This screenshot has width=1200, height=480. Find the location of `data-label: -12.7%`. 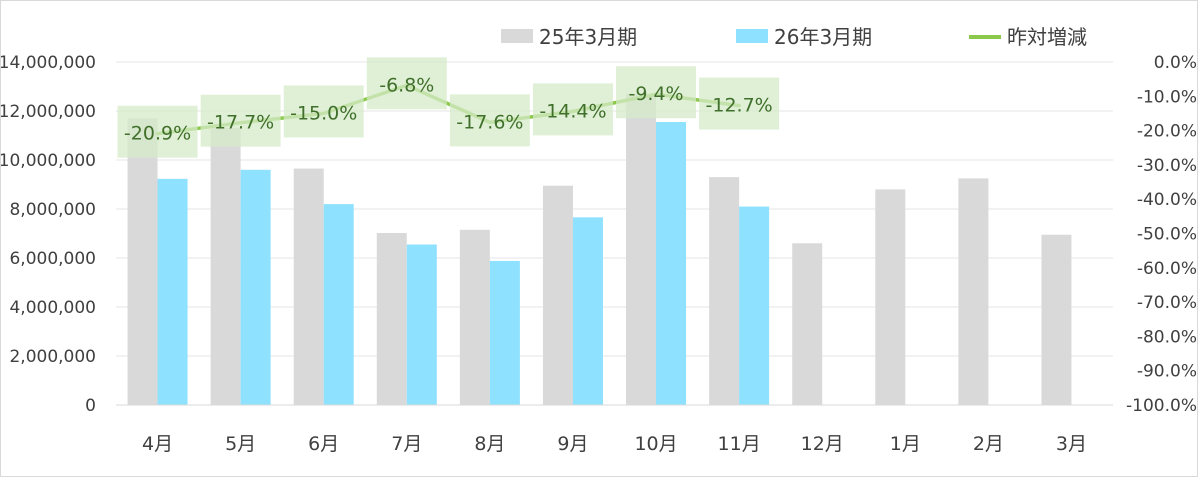

data-label: -12.7% is located at coordinates (739, 106).